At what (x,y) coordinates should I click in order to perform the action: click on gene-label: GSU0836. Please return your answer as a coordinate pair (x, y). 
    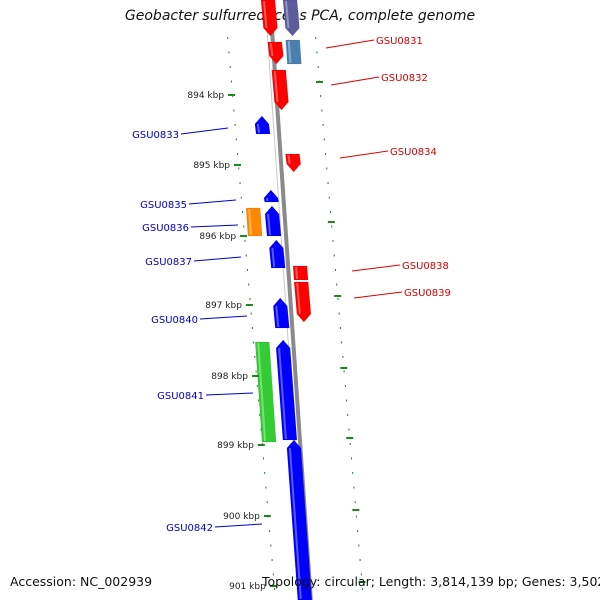
    Looking at the image, I should click on (165, 228).